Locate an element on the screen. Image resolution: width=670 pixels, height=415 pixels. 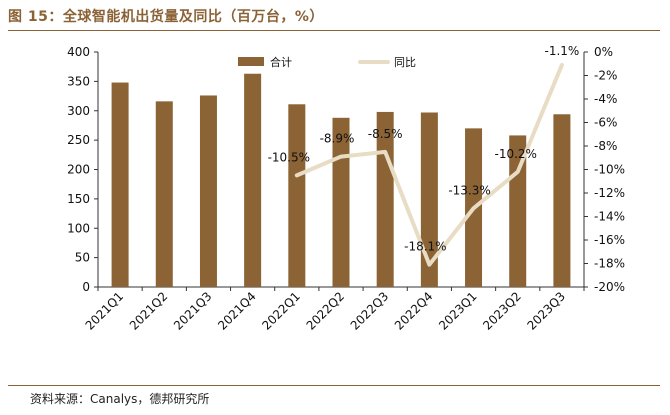
right-tick-label: -2% is located at coordinates (605, 76).